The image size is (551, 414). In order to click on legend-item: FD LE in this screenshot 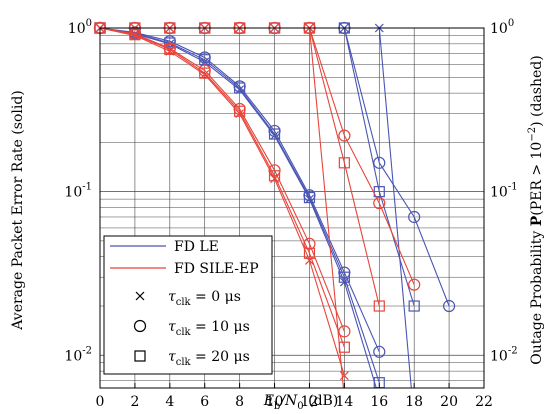, I will do `click(164, 247)`.